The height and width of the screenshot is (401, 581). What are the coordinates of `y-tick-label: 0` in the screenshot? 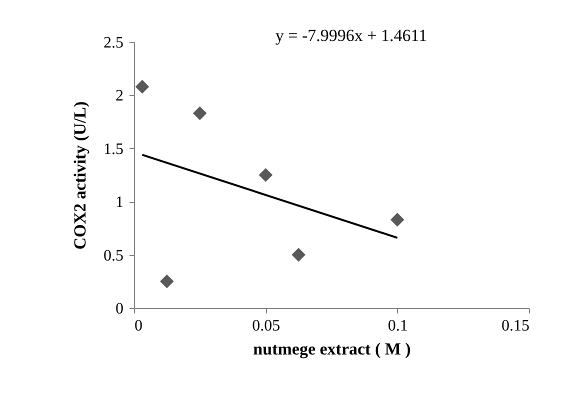 It's located at (120, 309).